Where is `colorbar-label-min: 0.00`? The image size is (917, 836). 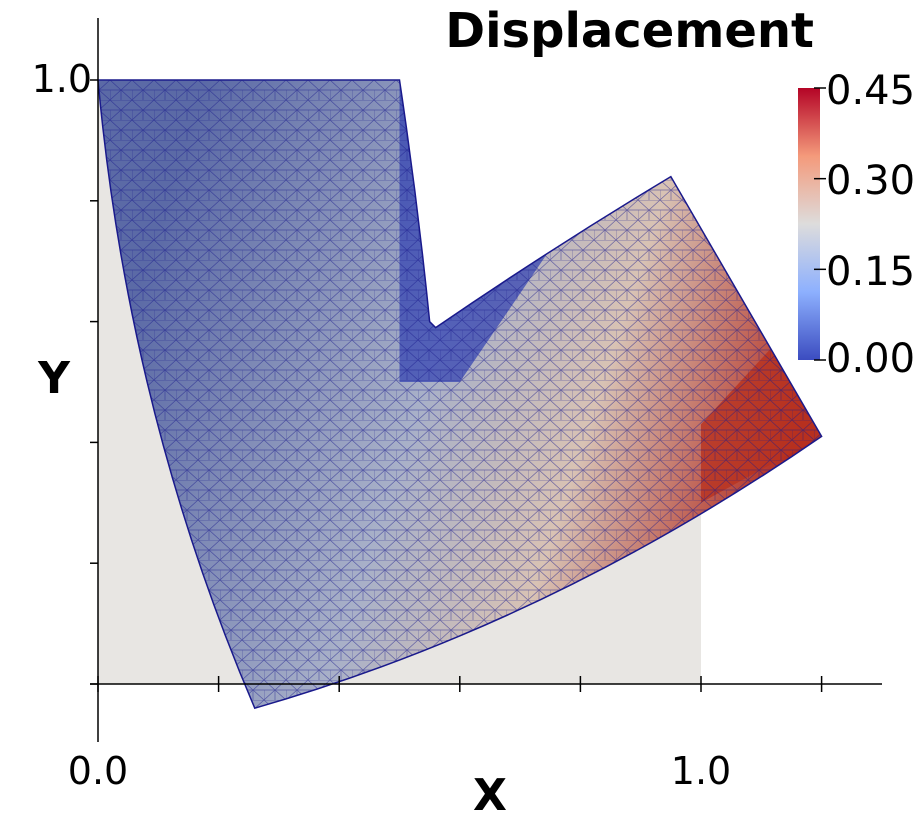 colorbar-label-min: 0.00 is located at coordinates (870, 359).